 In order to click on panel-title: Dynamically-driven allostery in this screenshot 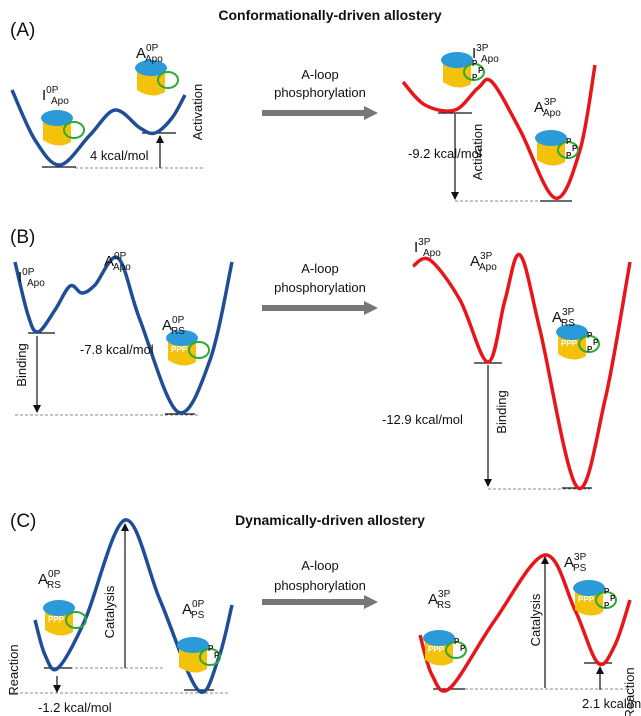, I will do `click(330, 520)`.